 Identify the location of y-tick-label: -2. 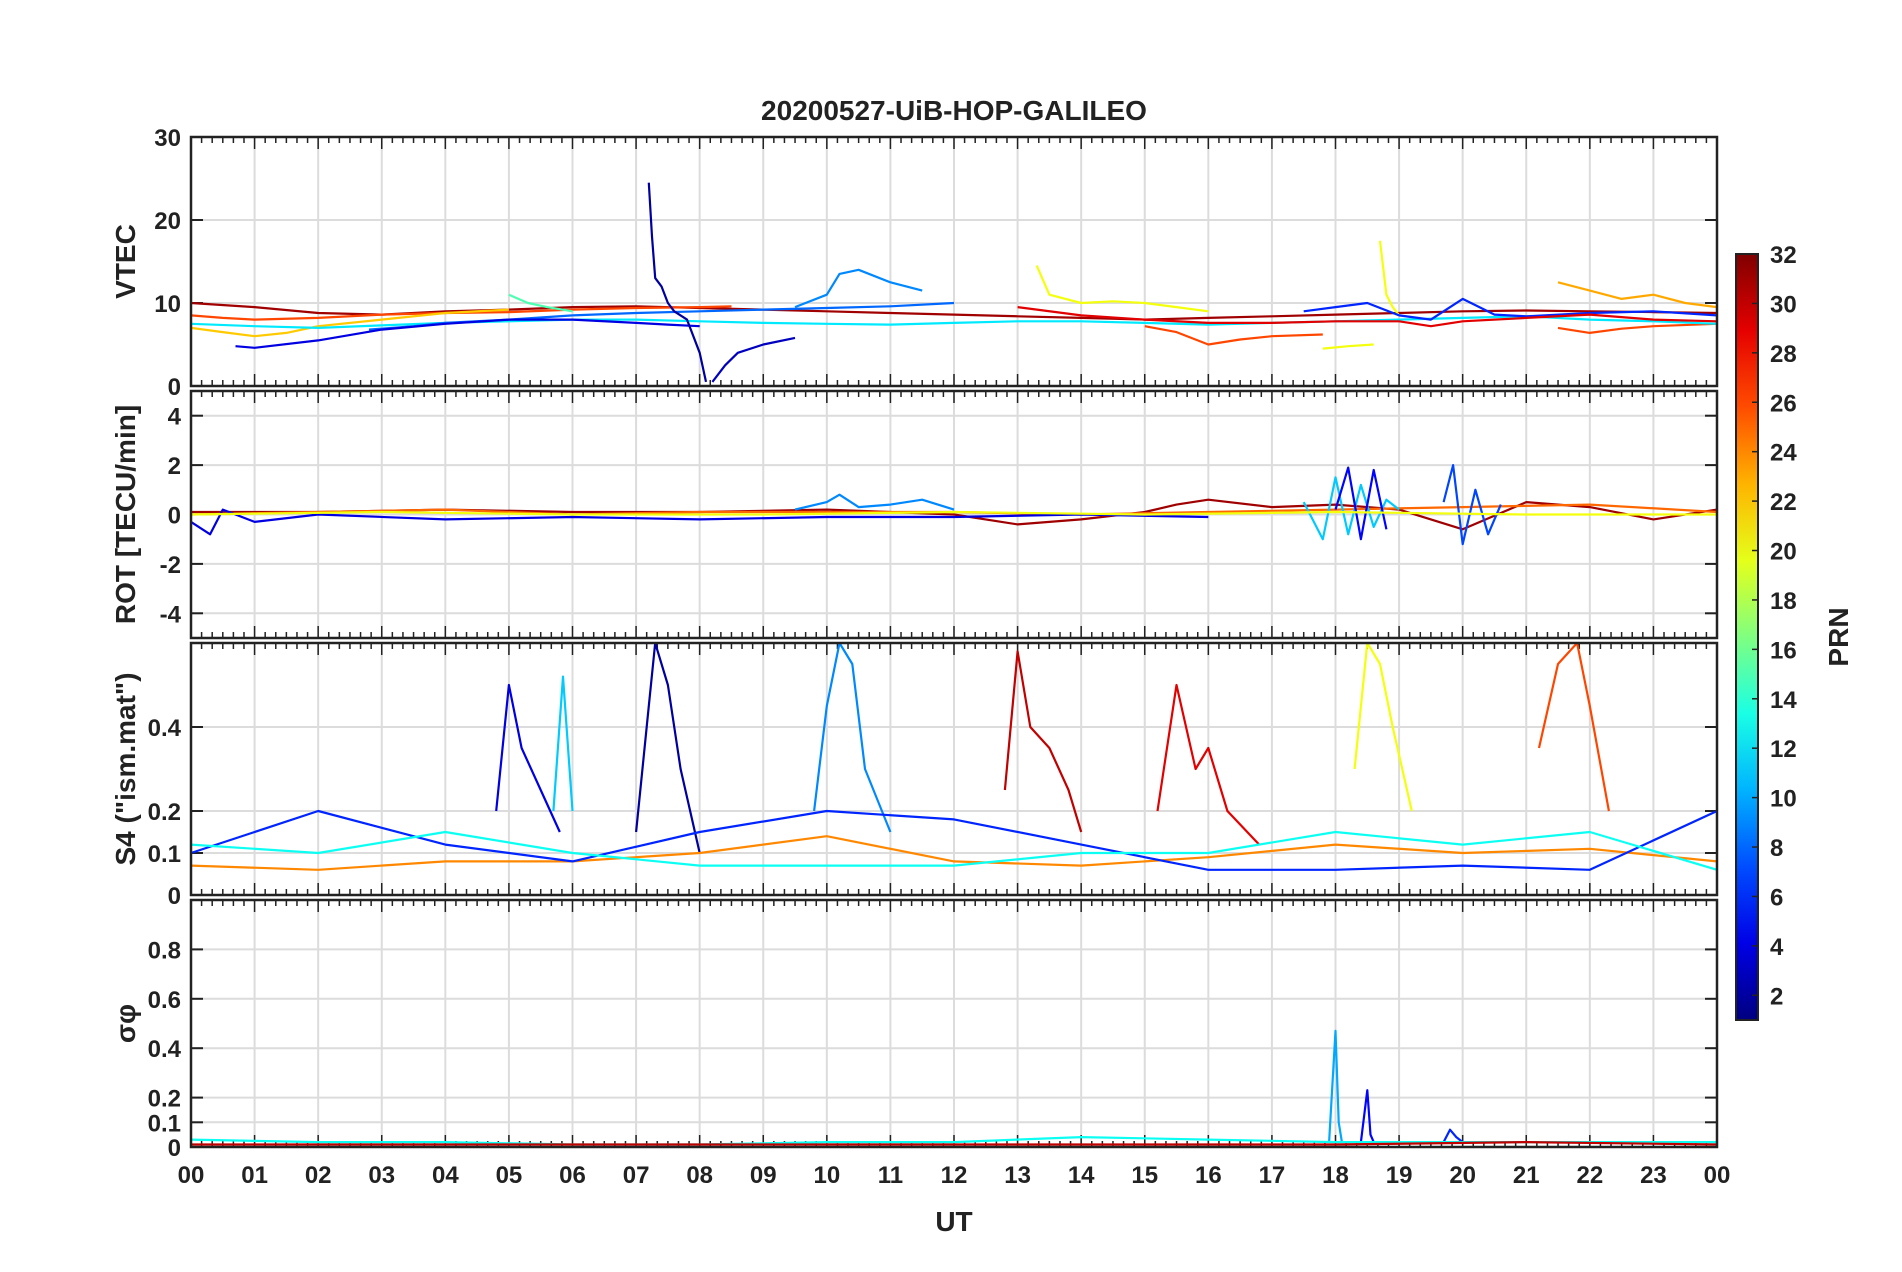
(170, 565).